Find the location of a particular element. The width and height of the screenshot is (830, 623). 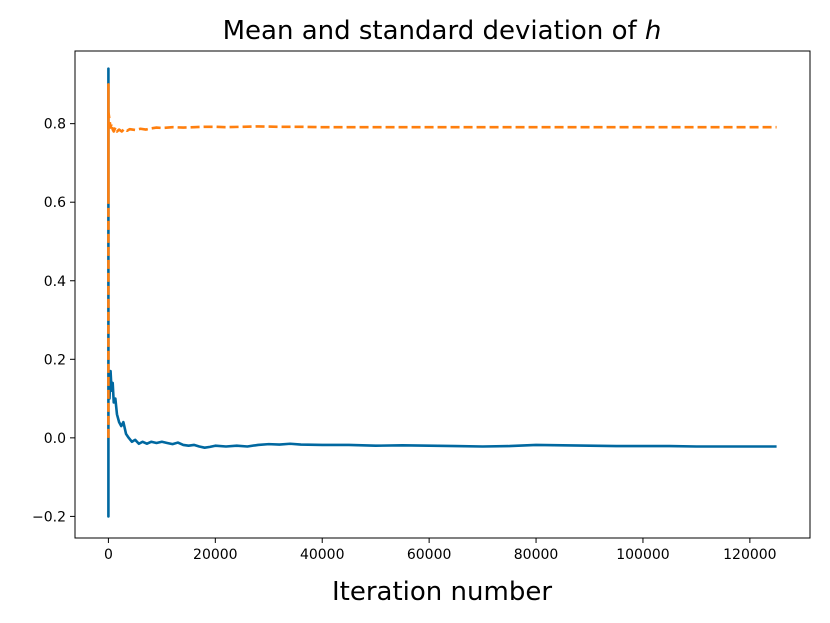

y-tick-label: 0.0 is located at coordinates (55, 439).